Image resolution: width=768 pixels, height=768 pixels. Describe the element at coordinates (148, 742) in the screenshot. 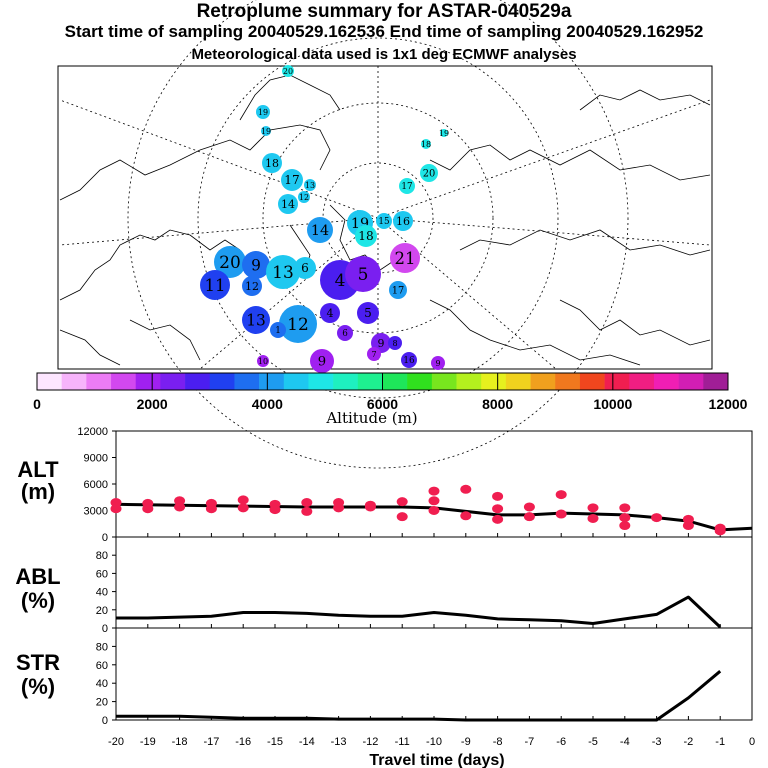

I see `x-tick-label: -19` at that location.